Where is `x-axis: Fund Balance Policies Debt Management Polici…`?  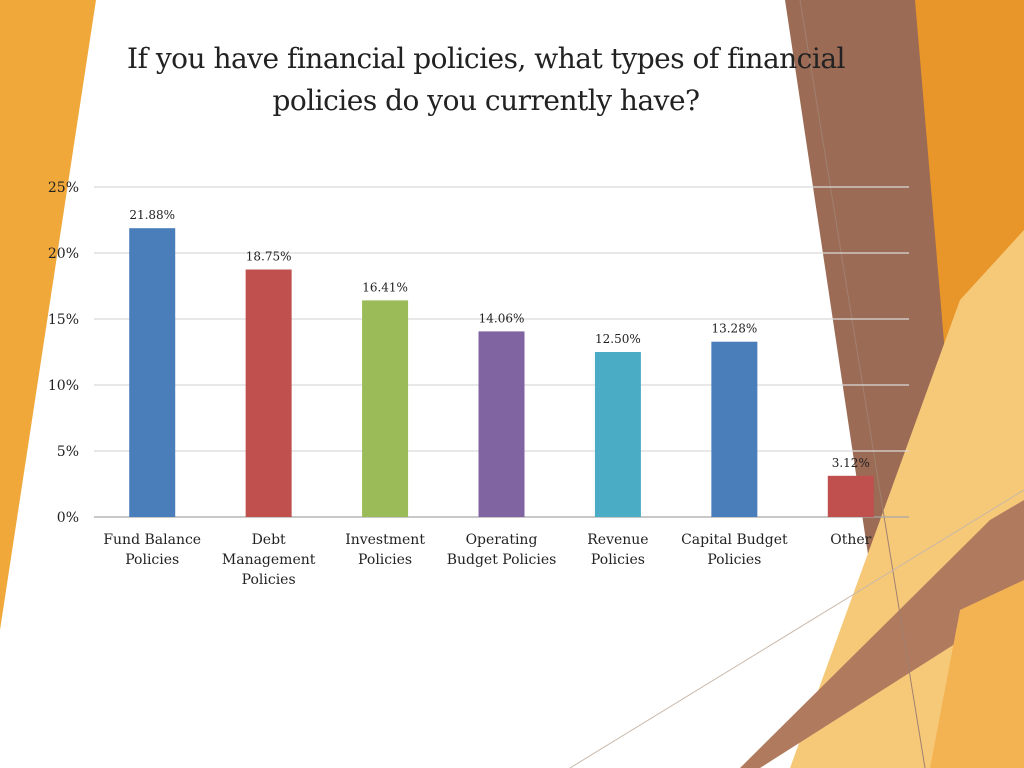 x-axis: Fund Balance Policies Debt Management Polici… is located at coordinates (487, 560).